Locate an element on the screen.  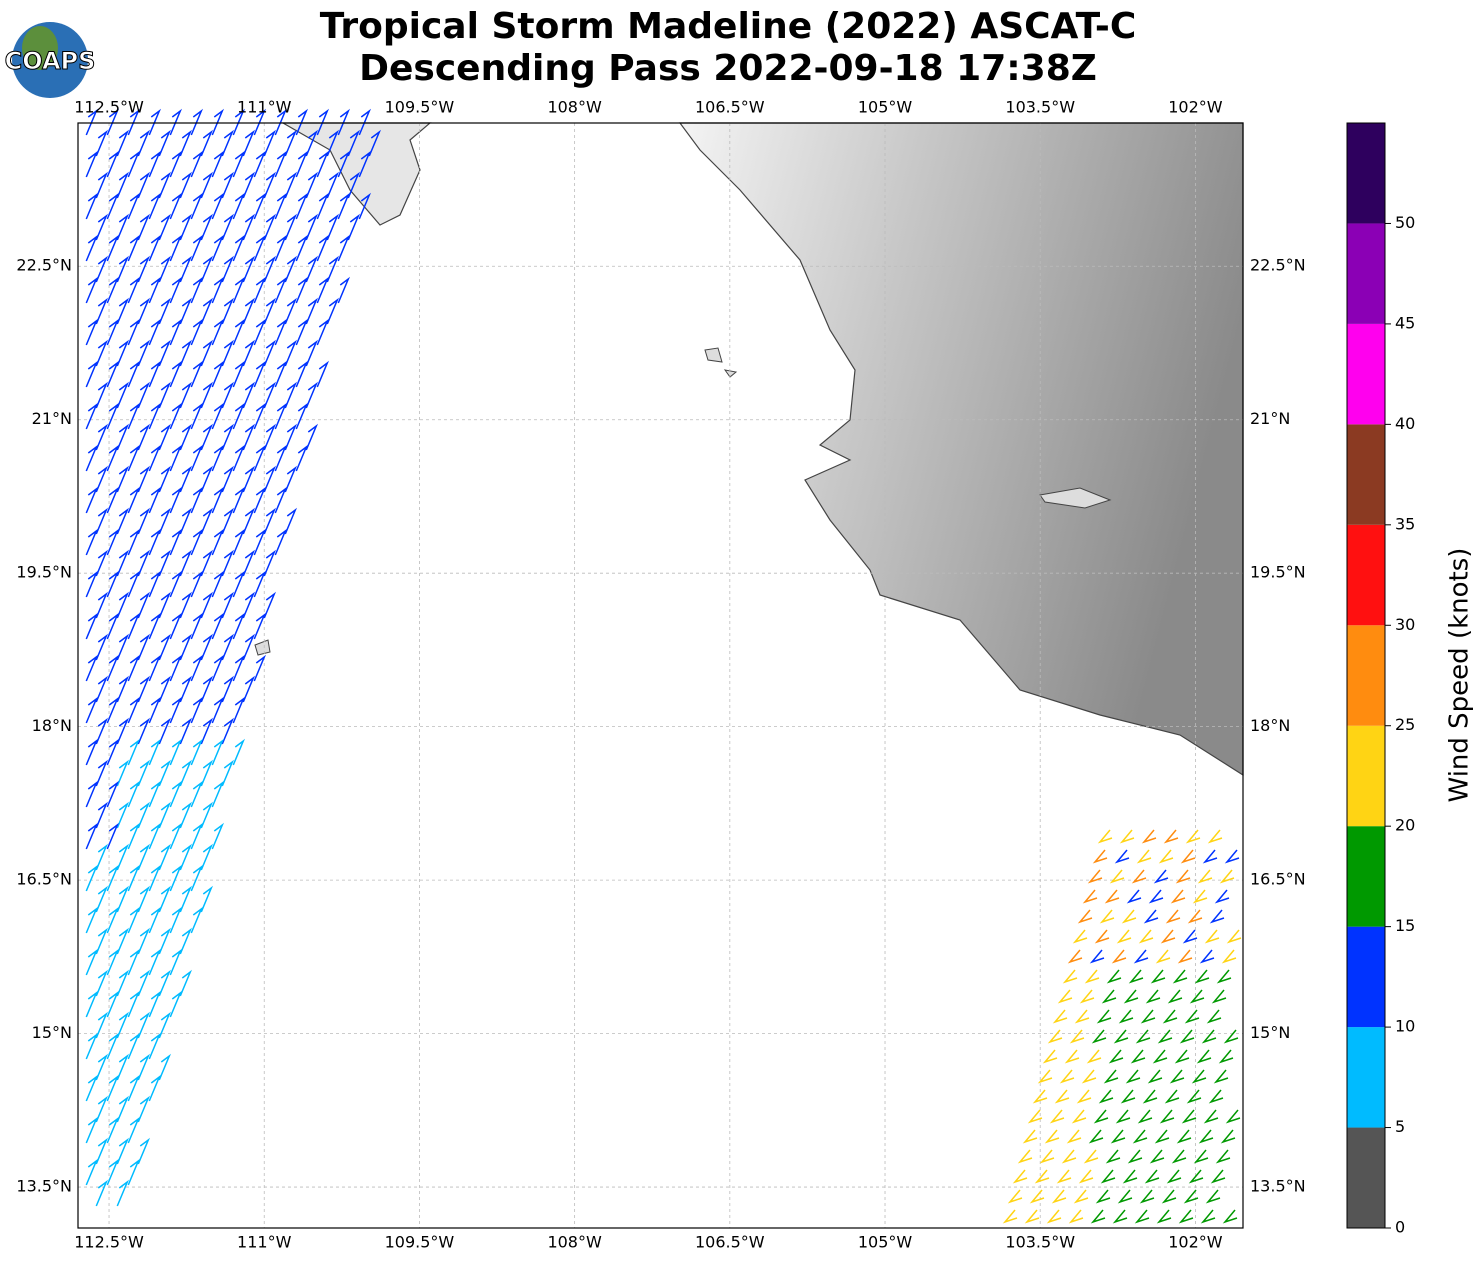
y-tick-label: 21°N is located at coordinates (1270, 418).